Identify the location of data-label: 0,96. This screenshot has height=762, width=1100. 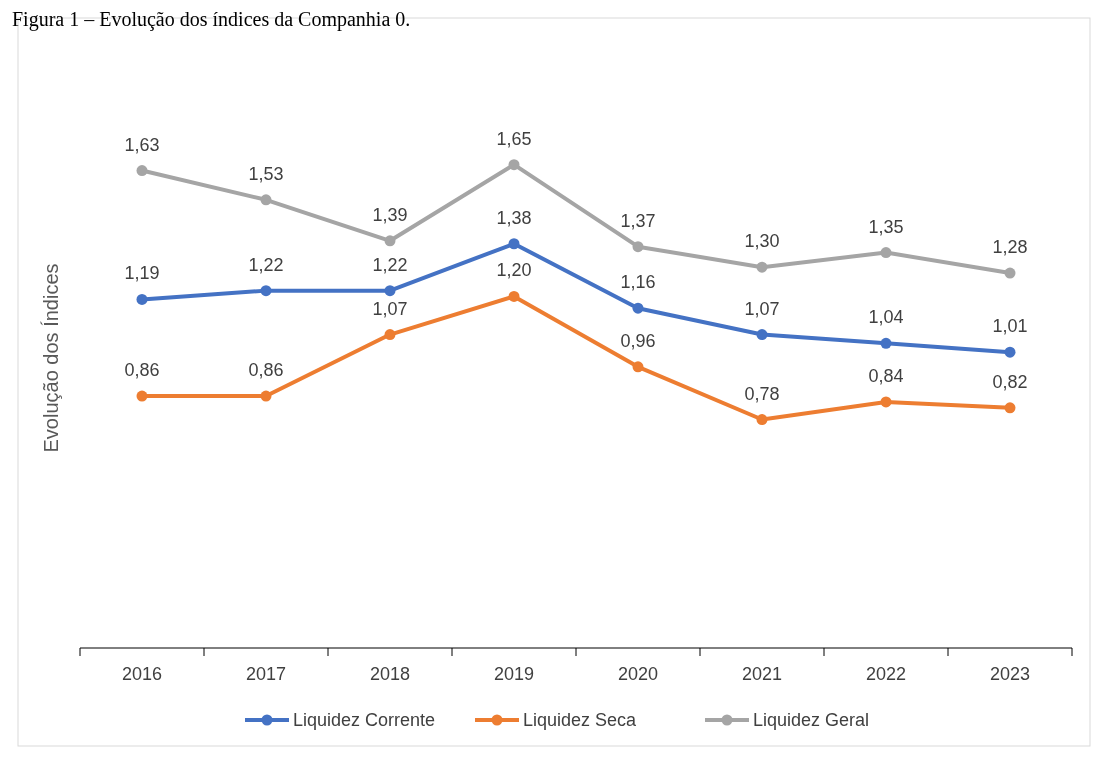
(638, 340).